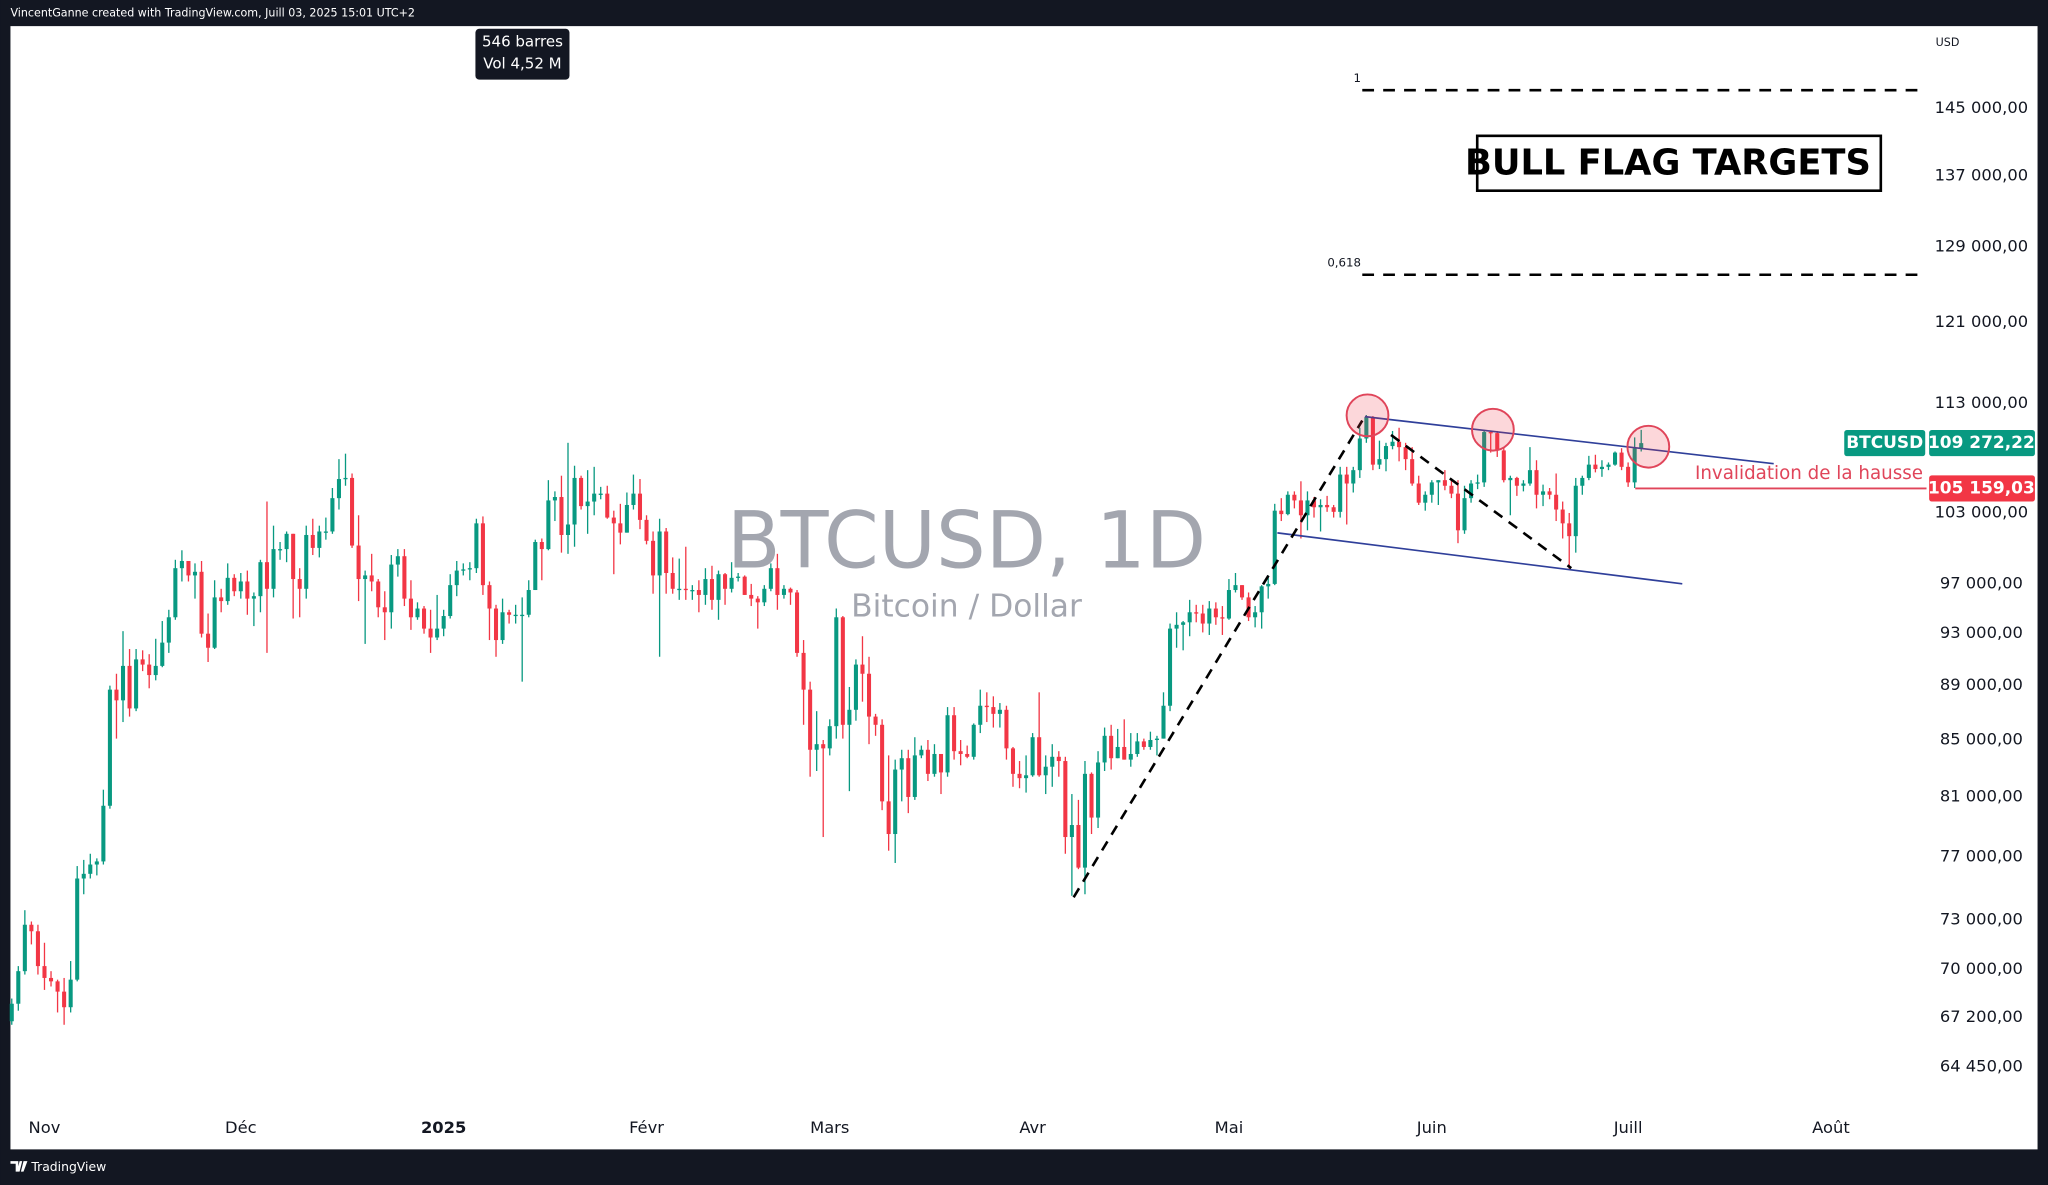  I want to click on y-tick-label: 113 000,00, so click(1981, 402).